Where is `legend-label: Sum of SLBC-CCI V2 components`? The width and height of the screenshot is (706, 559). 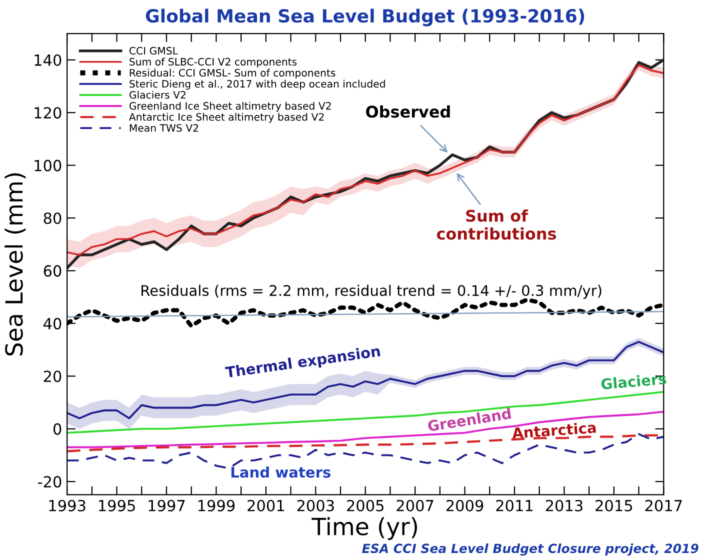
legend-label: Sum of SLBC-CCI V2 components is located at coordinates (213, 63).